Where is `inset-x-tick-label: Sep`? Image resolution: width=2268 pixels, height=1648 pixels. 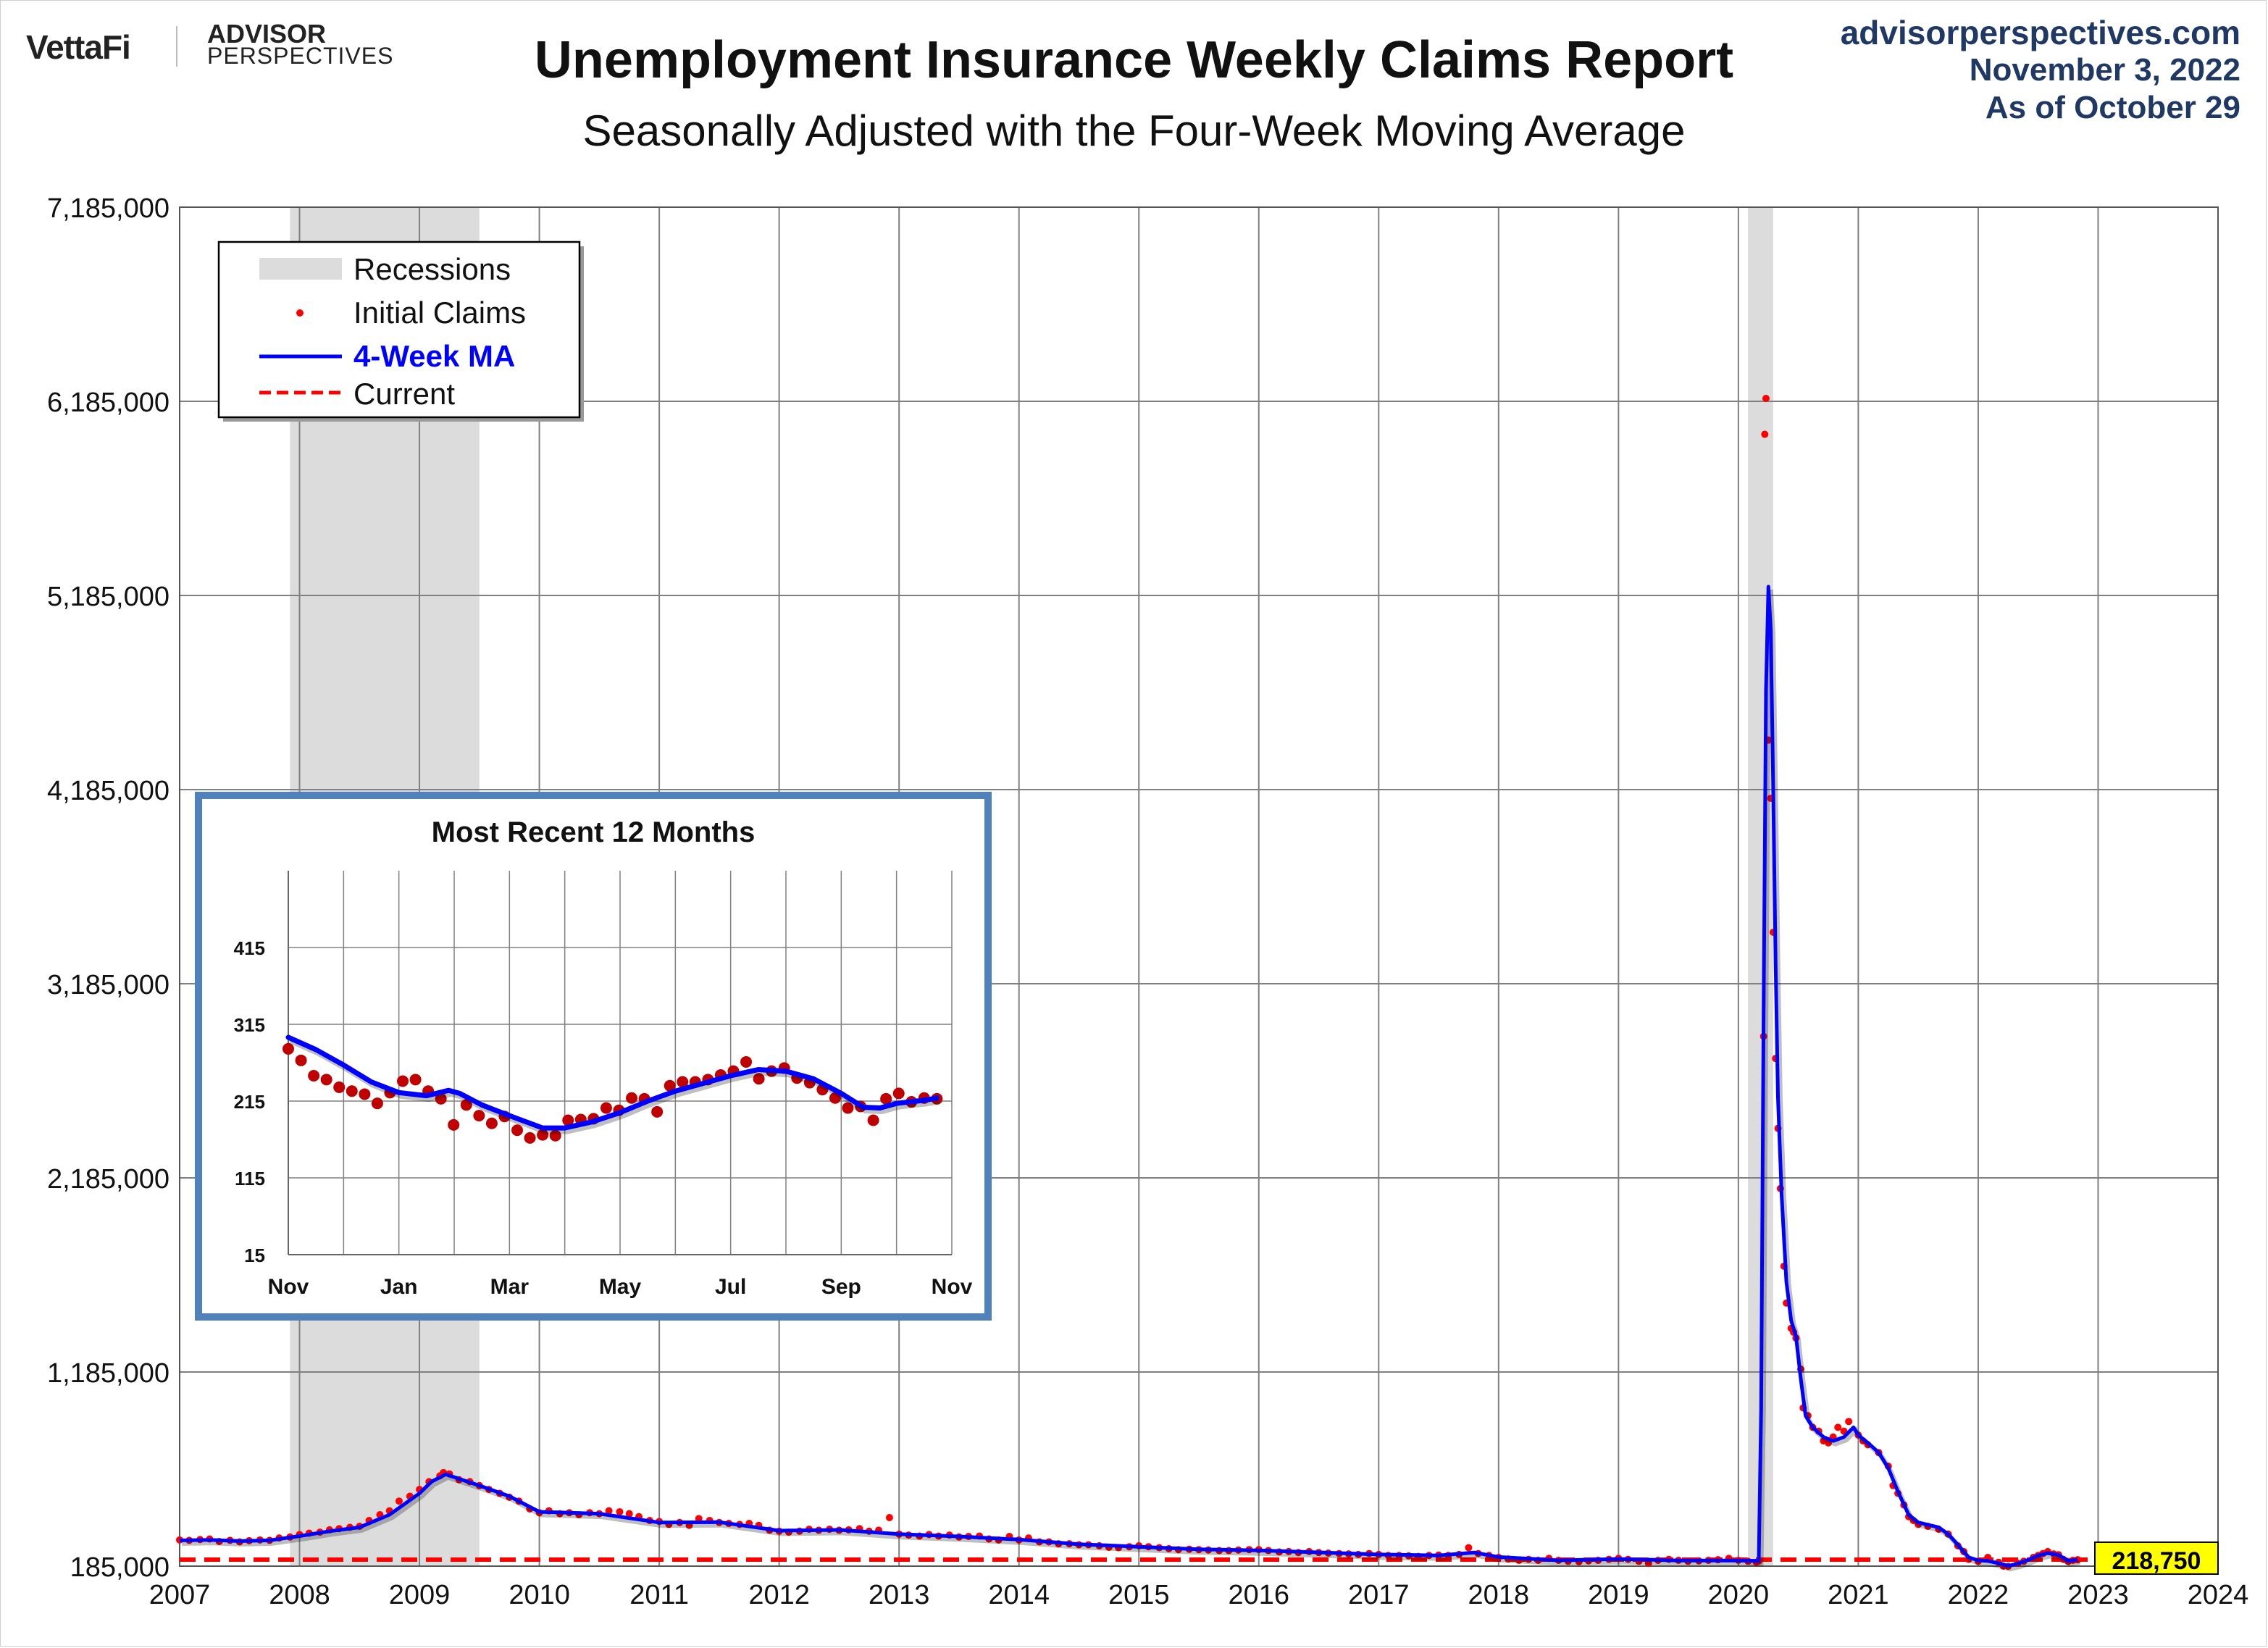
inset-x-tick-label: Sep is located at coordinates (841, 1287).